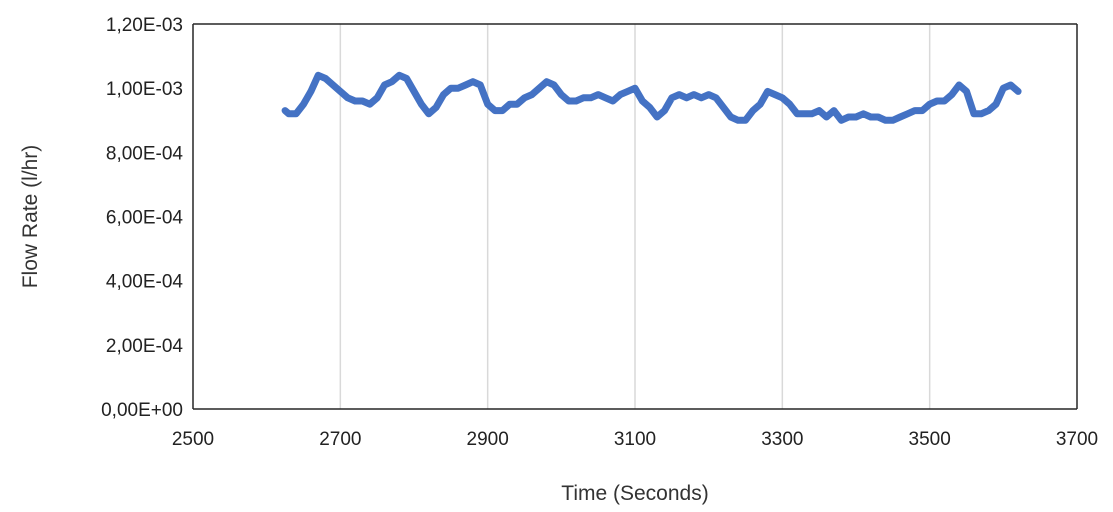  What do you see at coordinates (144, 89) in the screenshot?
I see `y-tick-label: 1,00E-03` at bounding box center [144, 89].